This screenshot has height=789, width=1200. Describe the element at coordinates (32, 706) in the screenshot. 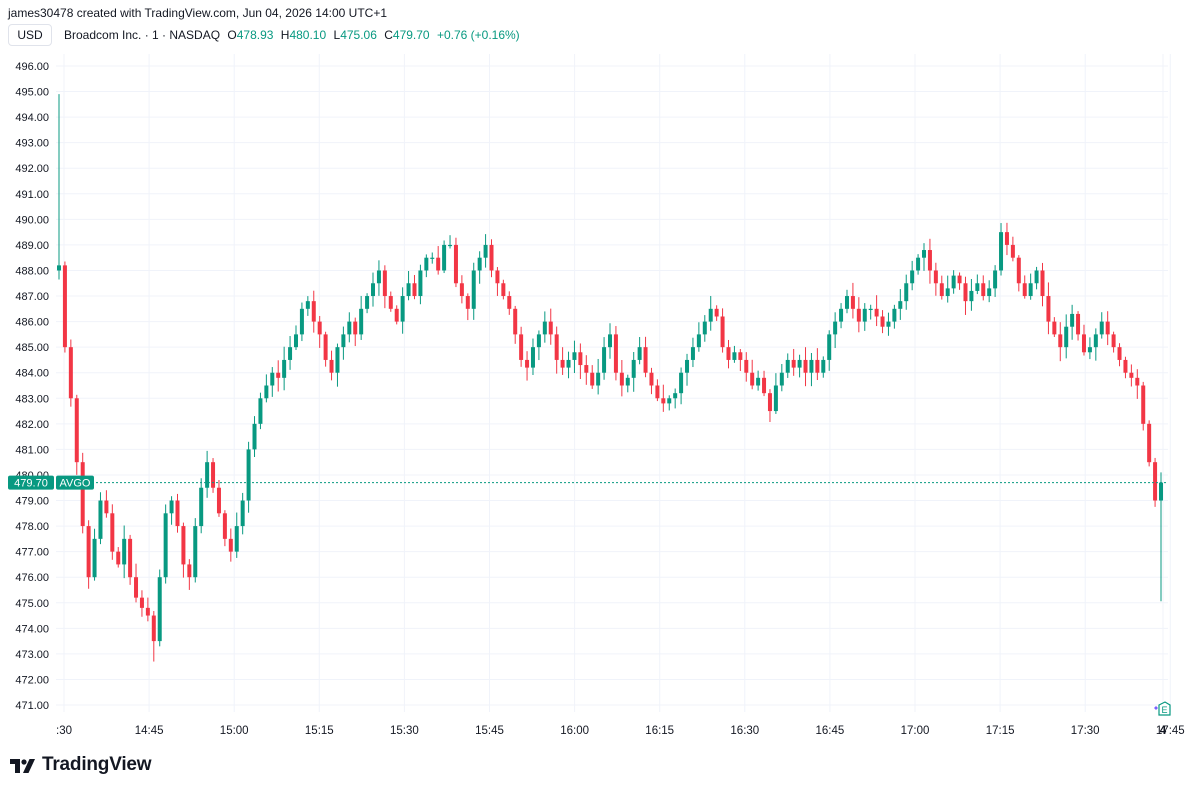

I see `y-tick-label: 471.00` at that location.